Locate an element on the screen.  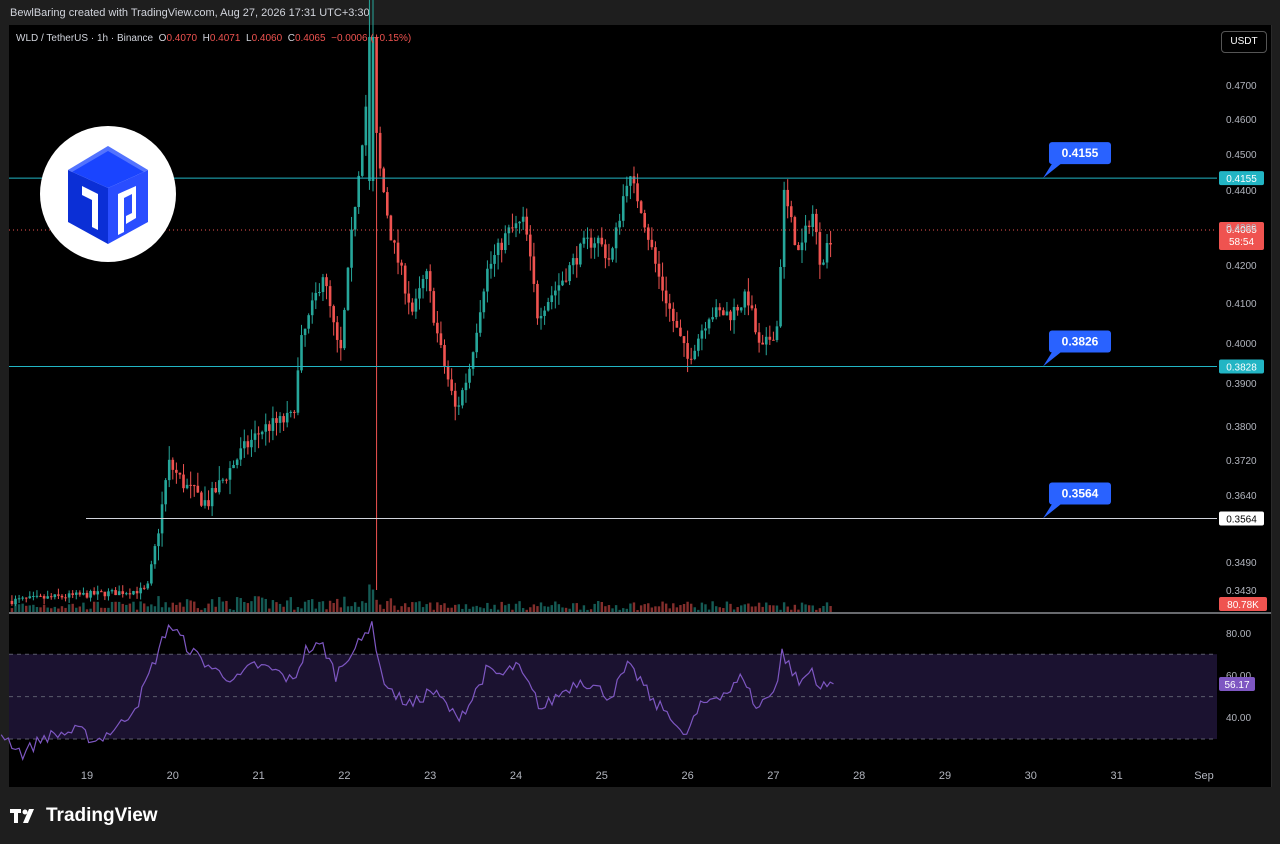
scale-level-tag: 0.3828 is located at coordinates (1241, 366).